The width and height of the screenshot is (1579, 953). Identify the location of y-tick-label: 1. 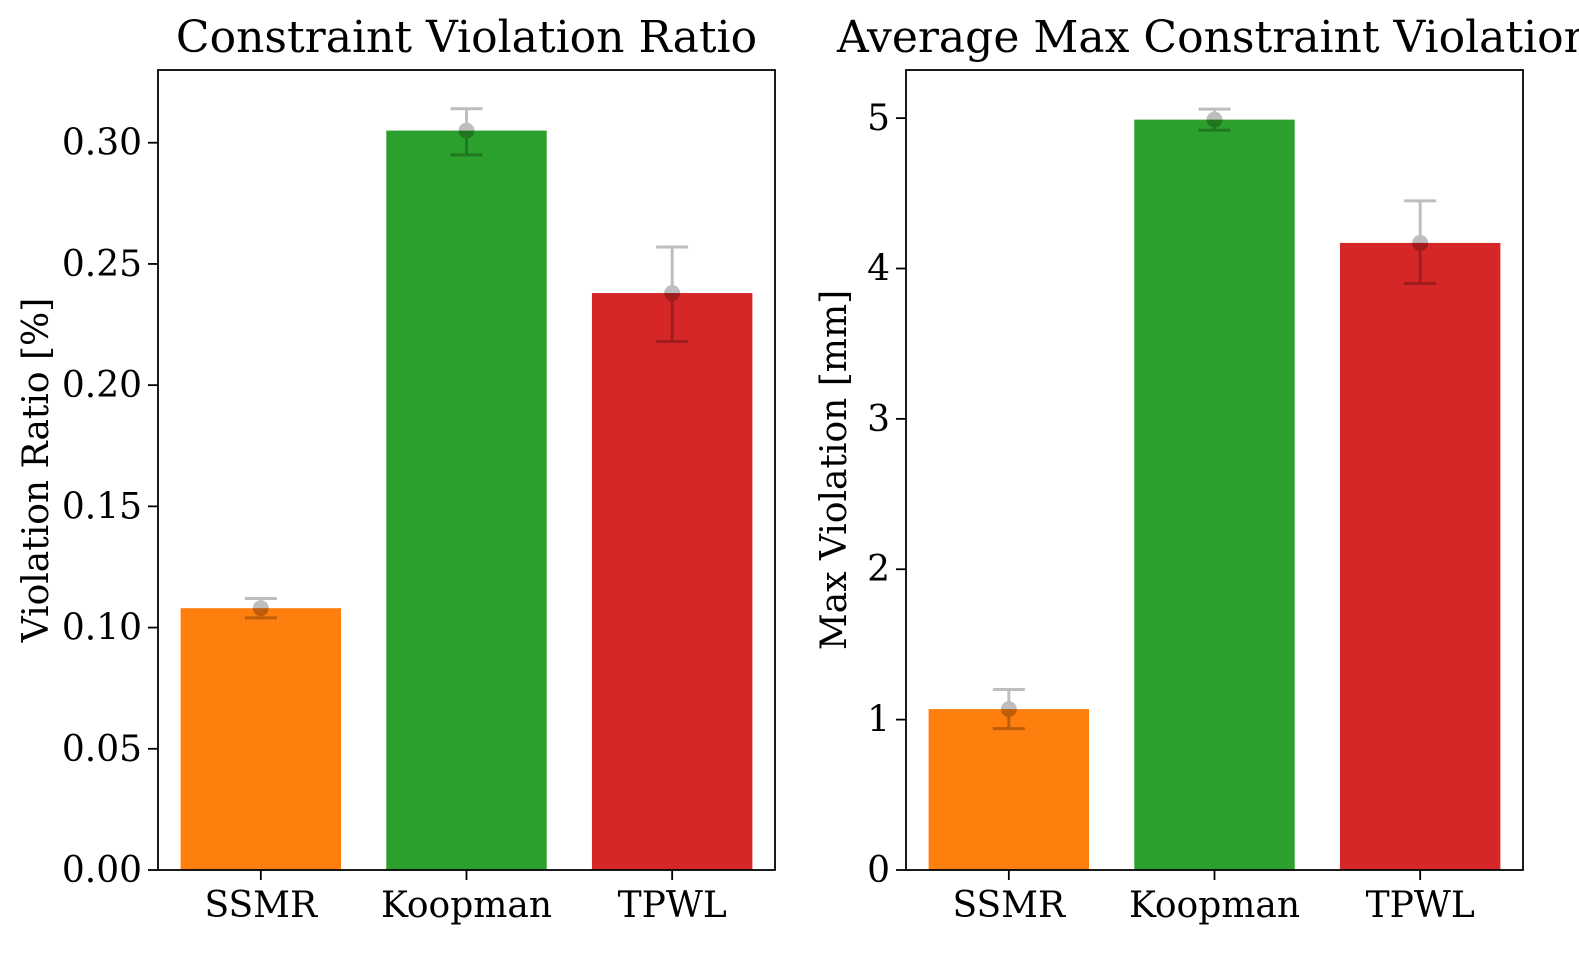
(878, 720).